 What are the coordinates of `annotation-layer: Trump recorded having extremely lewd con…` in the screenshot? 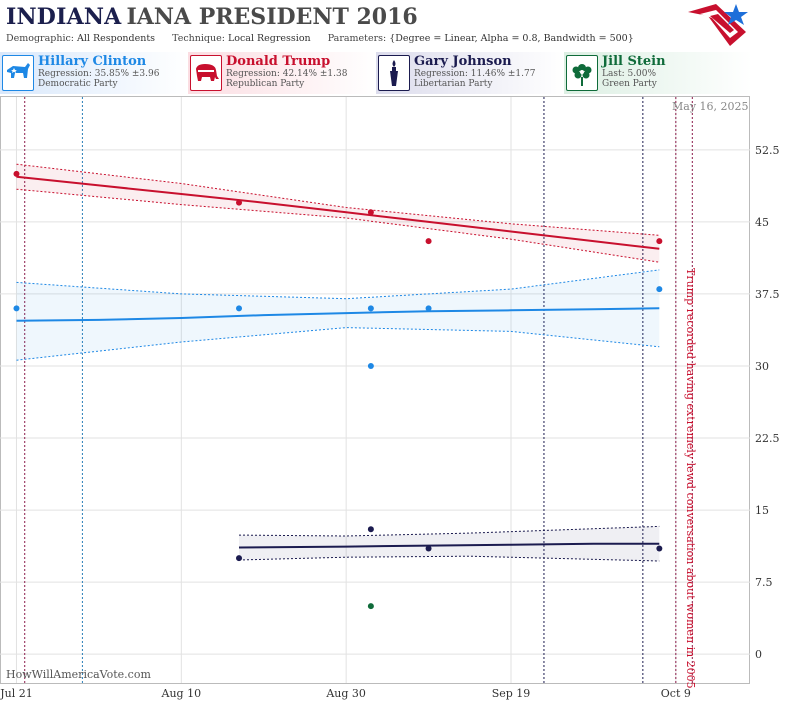 It's located at (690, 478).